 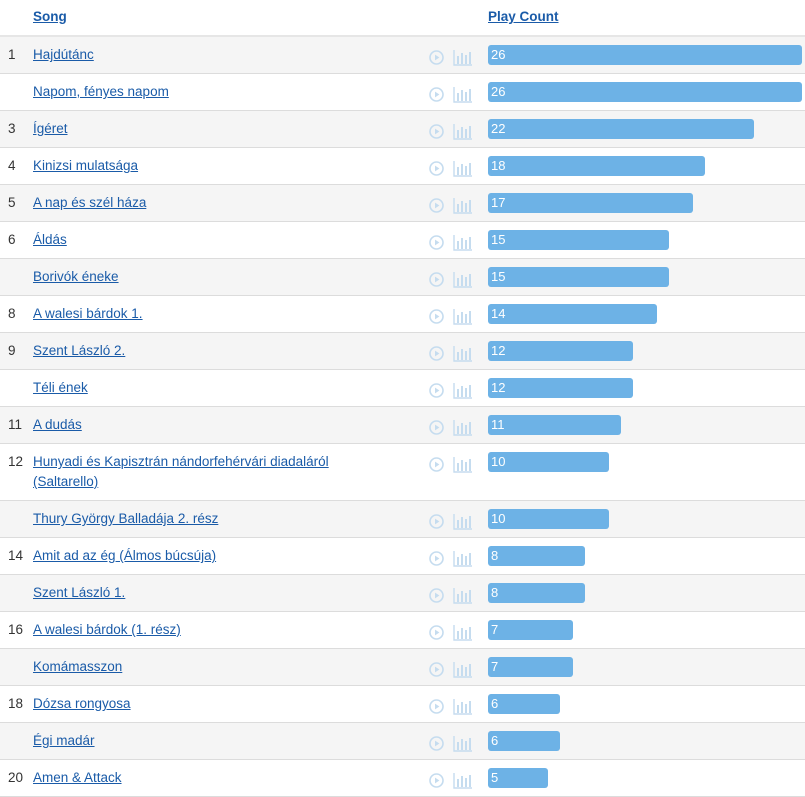 I want to click on song-title-link: Amen & Attack, so click(x=77, y=777).